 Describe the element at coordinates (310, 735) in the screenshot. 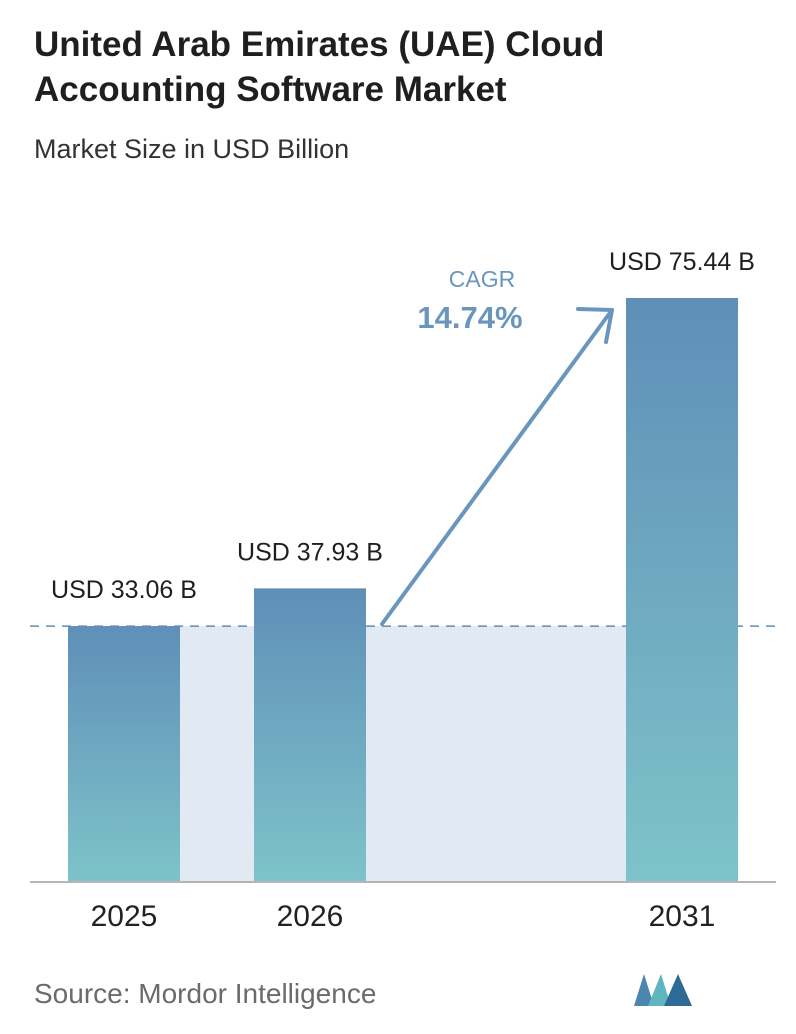

I see `bar-2026` at that location.